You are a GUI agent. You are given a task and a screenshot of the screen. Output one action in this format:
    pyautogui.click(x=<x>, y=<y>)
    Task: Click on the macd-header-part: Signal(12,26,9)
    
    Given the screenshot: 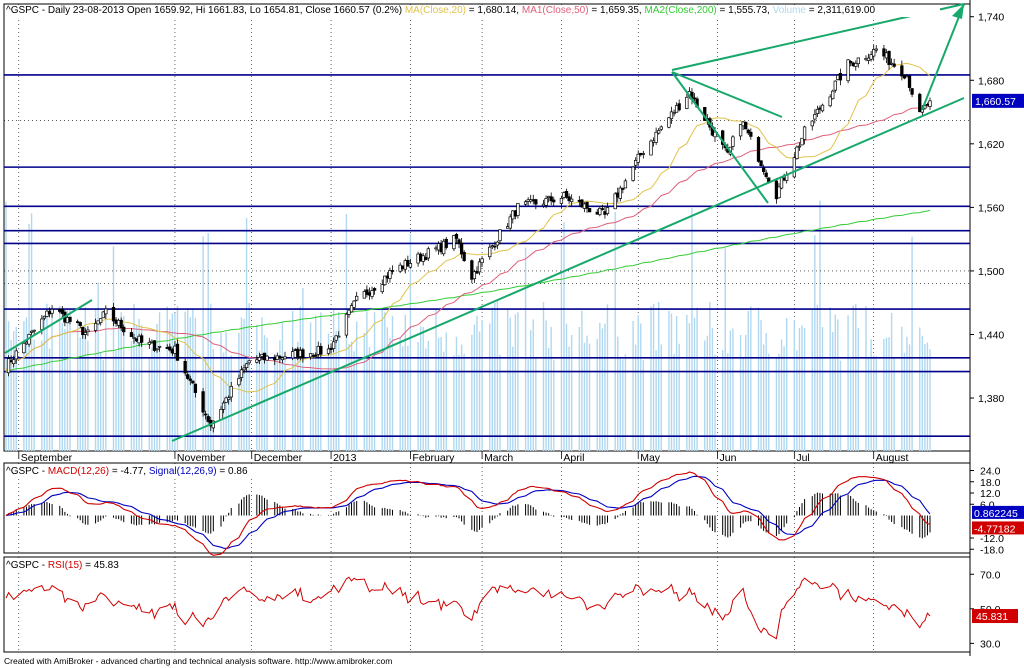 What is the action you would take?
    pyautogui.click(x=183, y=471)
    